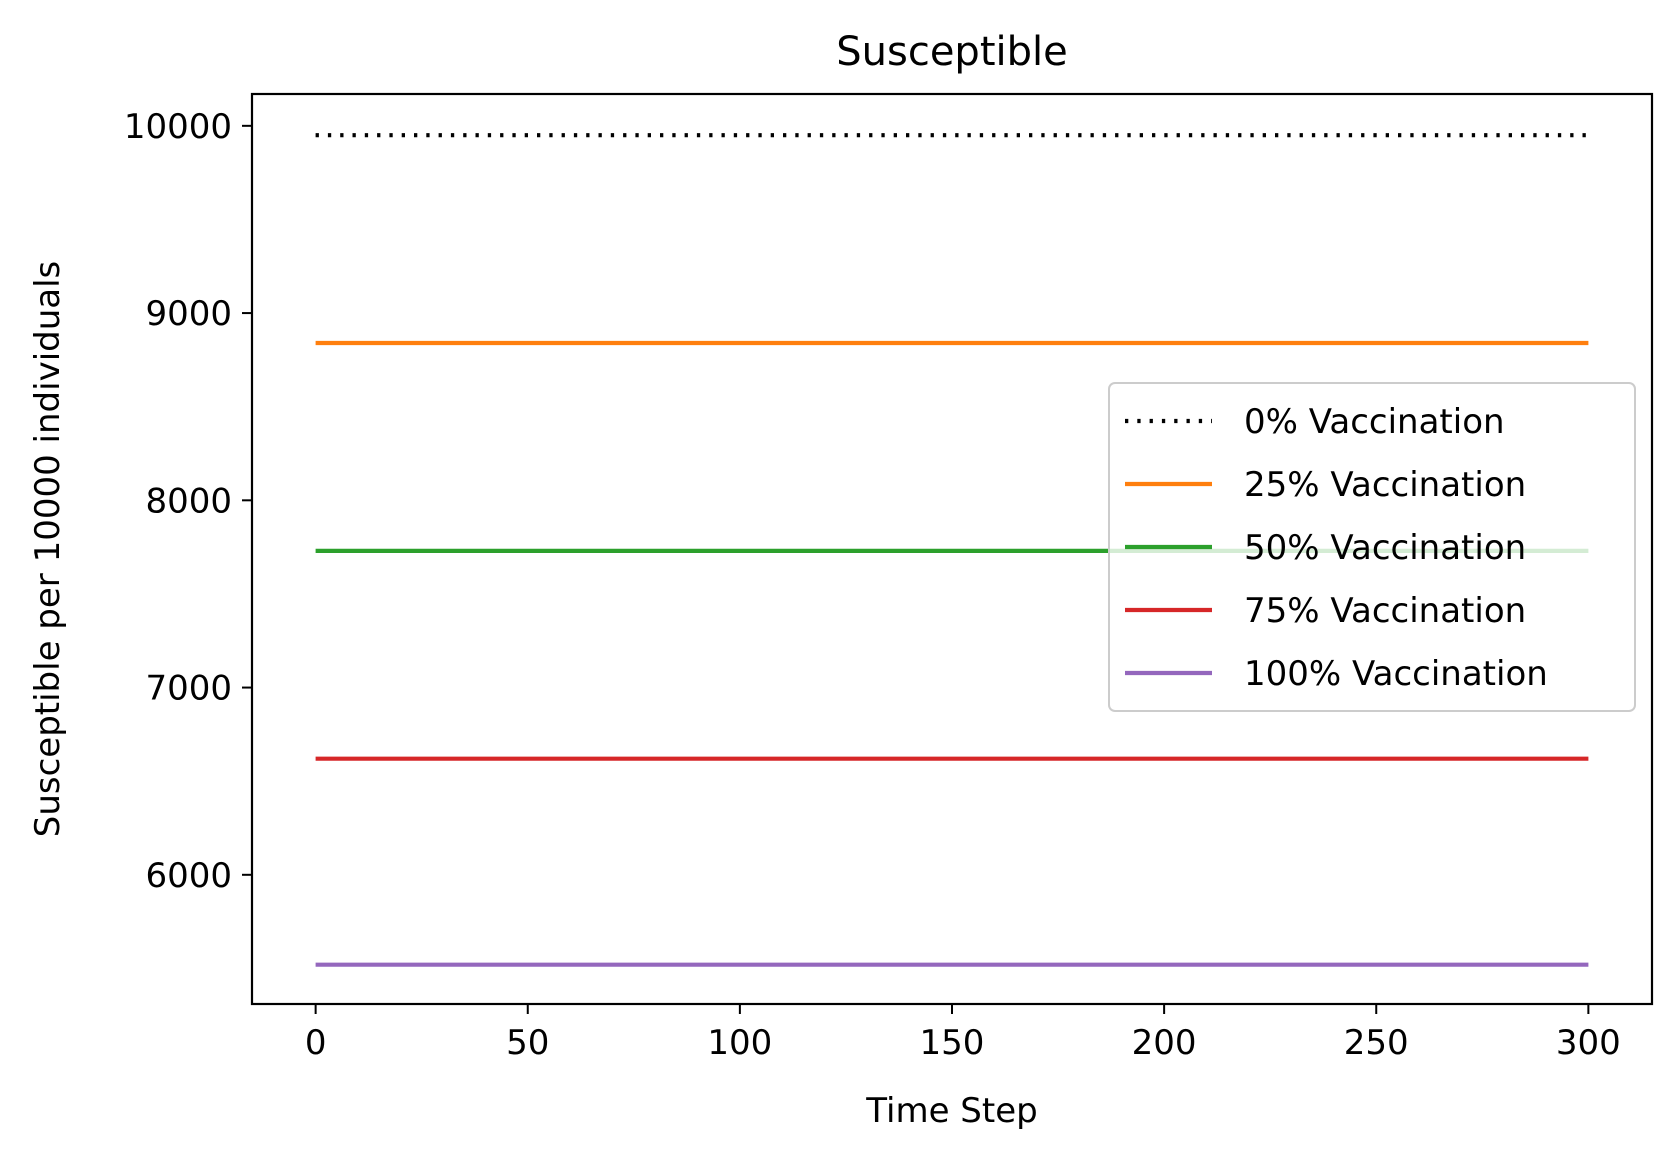 The height and width of the screenshot is (1158, 1675). I want to click on y-axis-label: Susceptible per 10000 individuals, so click(48, 549).